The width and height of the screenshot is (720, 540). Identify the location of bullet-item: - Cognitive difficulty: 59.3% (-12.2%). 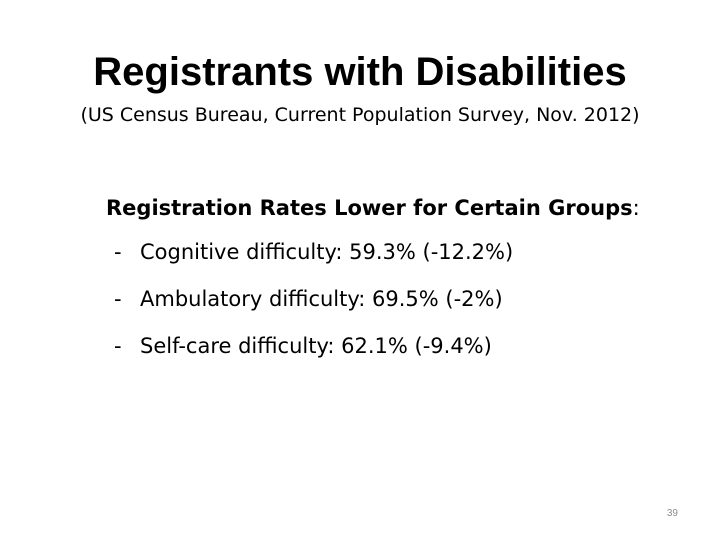
(313, 252).